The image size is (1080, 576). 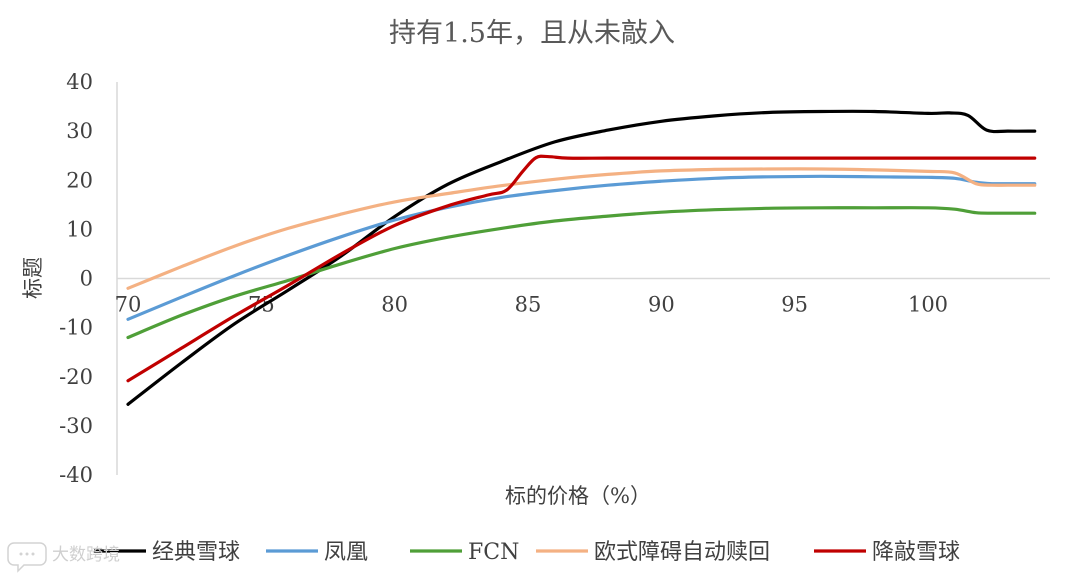 I want to click on y-tick-label: -30, so click(x=76, y=426).